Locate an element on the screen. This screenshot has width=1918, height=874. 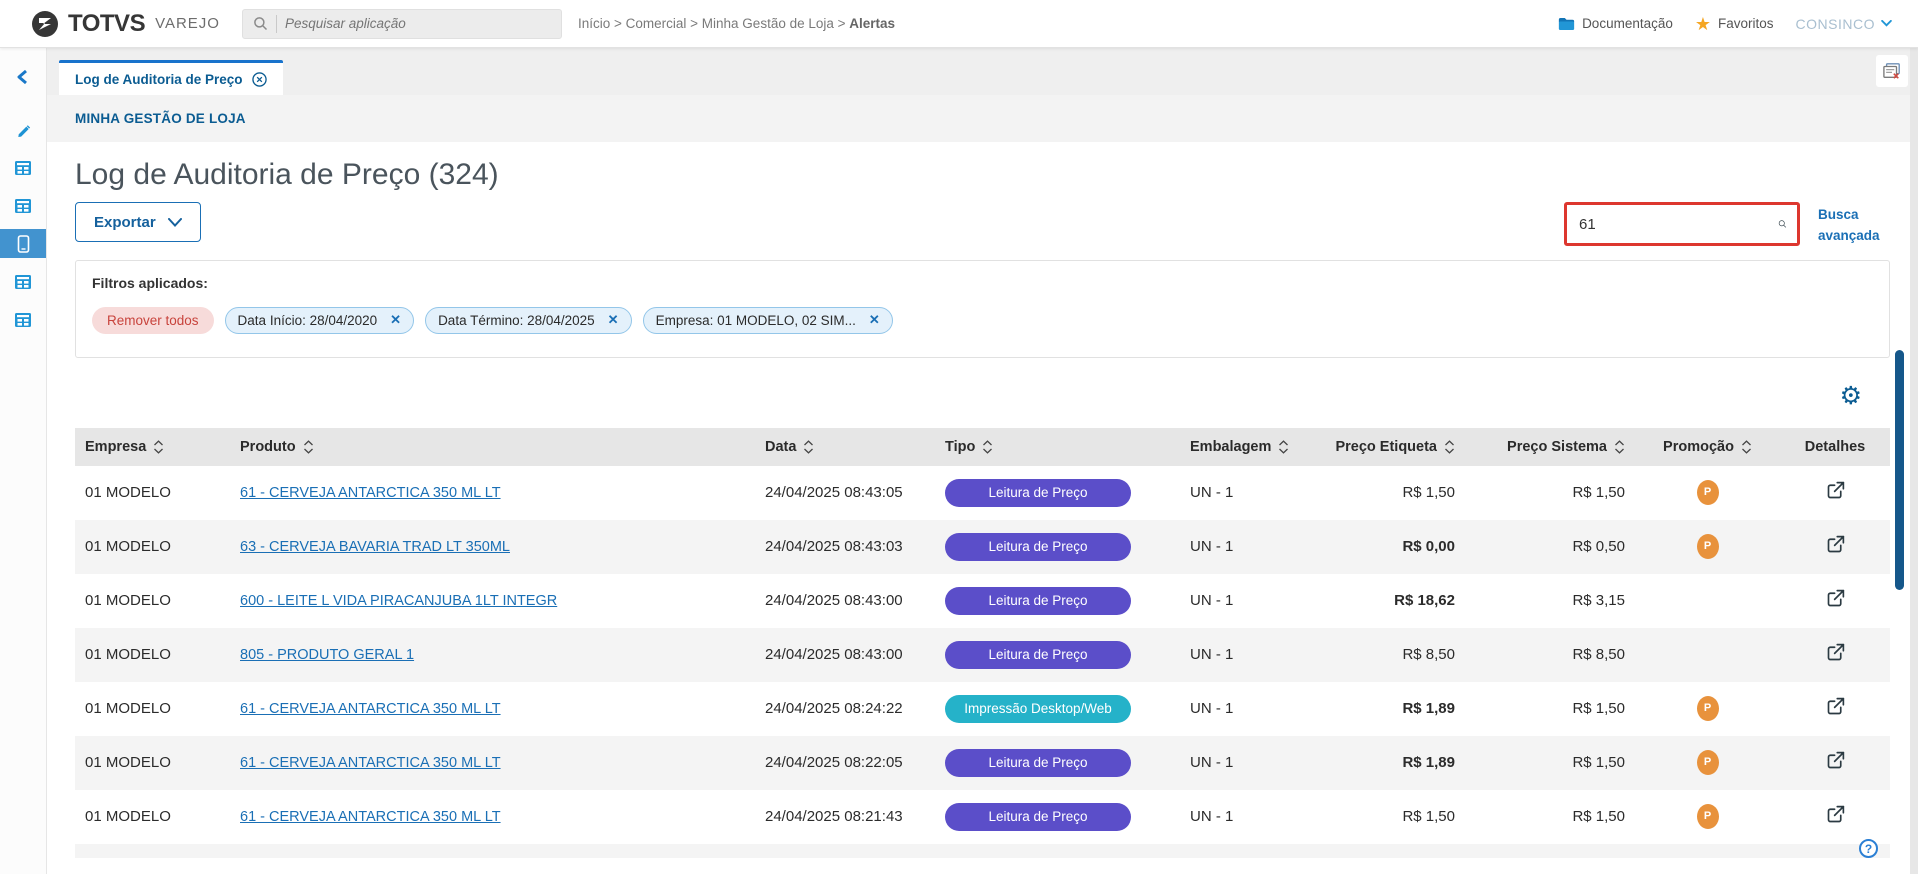
column-header: Preço Sistema is located at coordinates (1550, 446).